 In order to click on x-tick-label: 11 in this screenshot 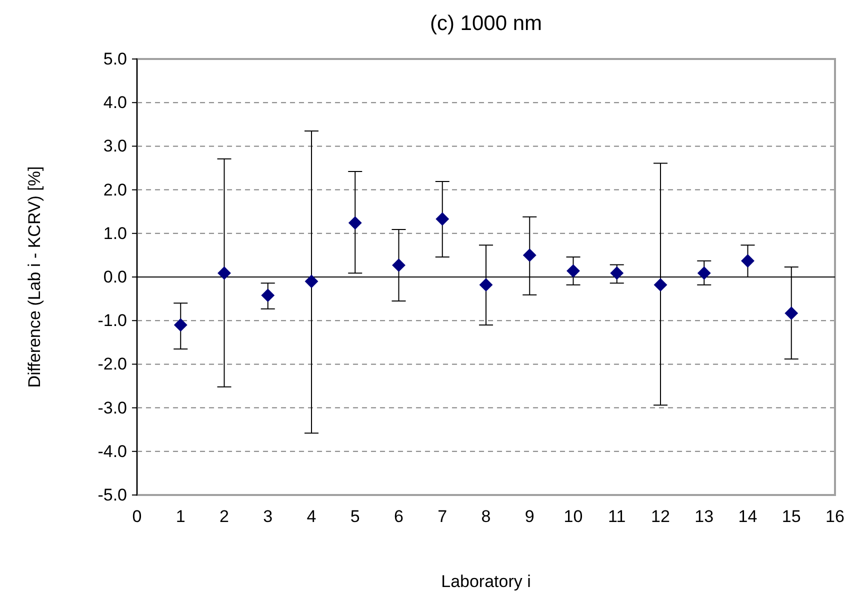, I will do `click(617, 516)`.